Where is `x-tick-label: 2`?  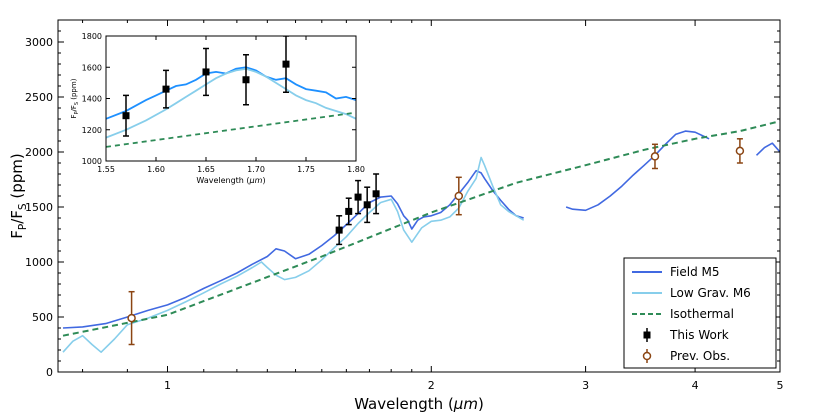
x-tick-label: 2 is located at coordinates (431, 385).